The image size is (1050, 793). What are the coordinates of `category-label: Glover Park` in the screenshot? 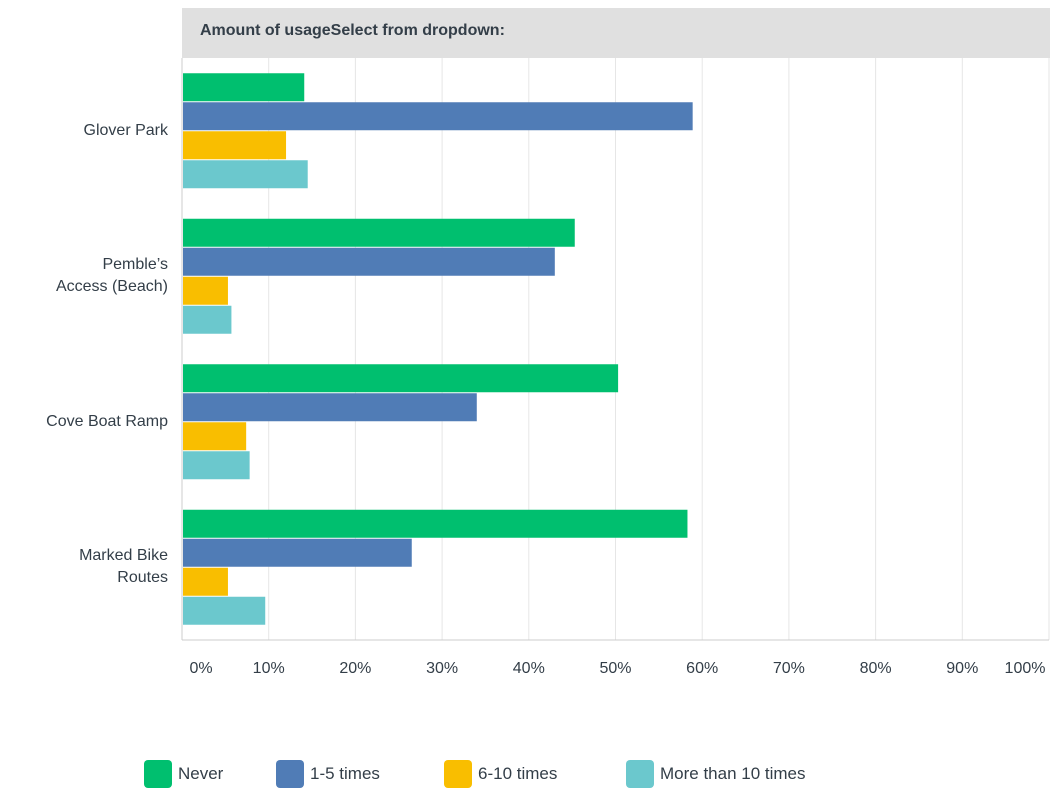 It's located at (126, 131).